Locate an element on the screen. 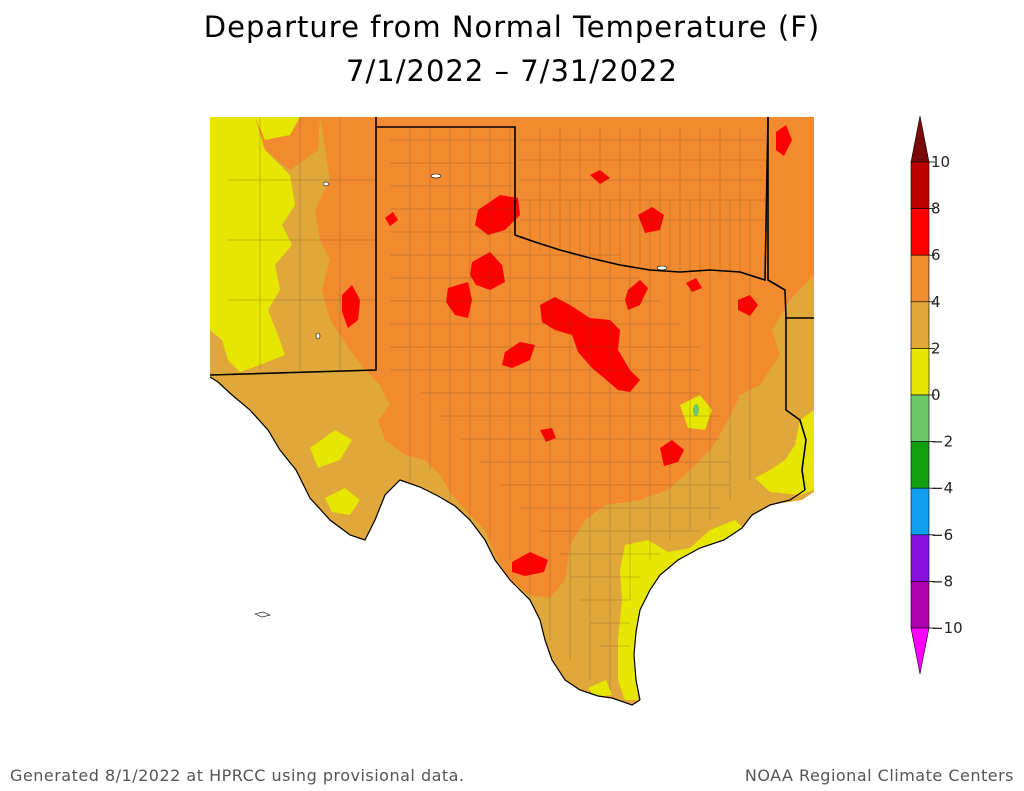 The image size is (1024, 791). legend-label: 2 is located at coordinates (936, 348).